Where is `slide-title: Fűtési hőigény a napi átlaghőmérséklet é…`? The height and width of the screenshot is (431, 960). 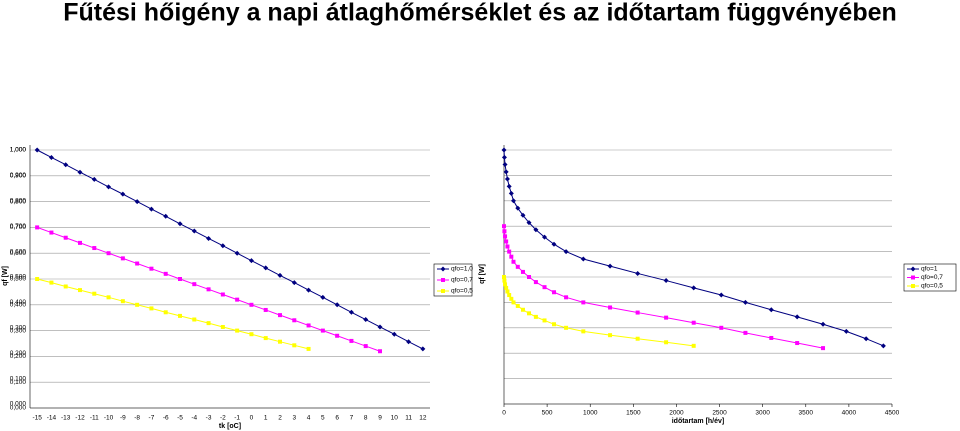
slide-title: Fűtési hőigény a napi átlaghőmérséklet é… is located at coordinates (480, 13).